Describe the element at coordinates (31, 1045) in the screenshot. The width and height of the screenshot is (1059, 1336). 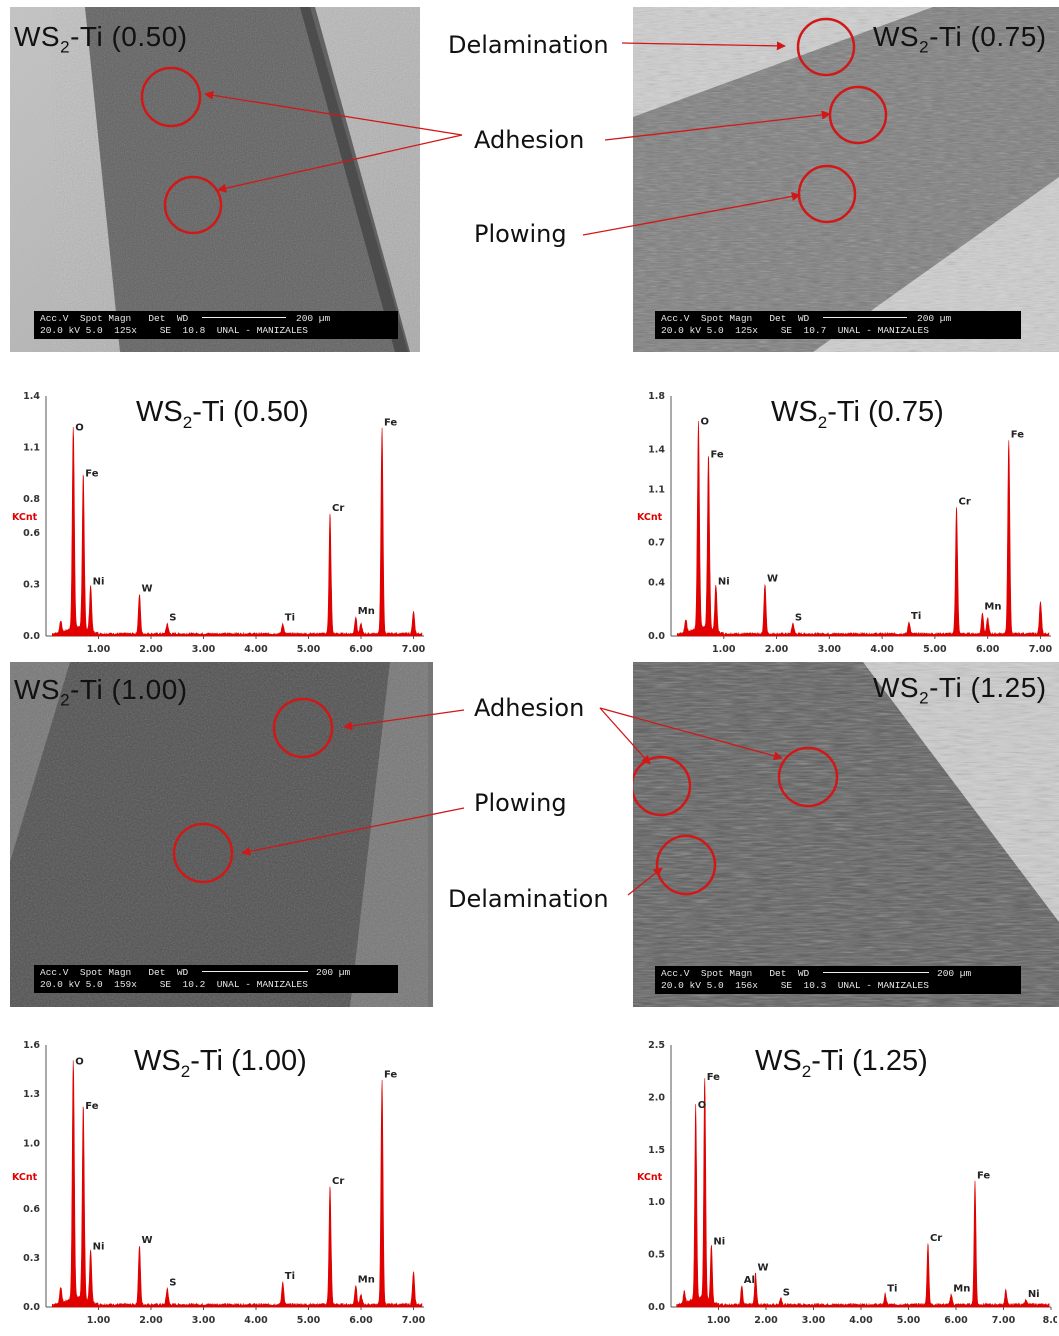
I see `y-tick-label: 1.6` at that location.